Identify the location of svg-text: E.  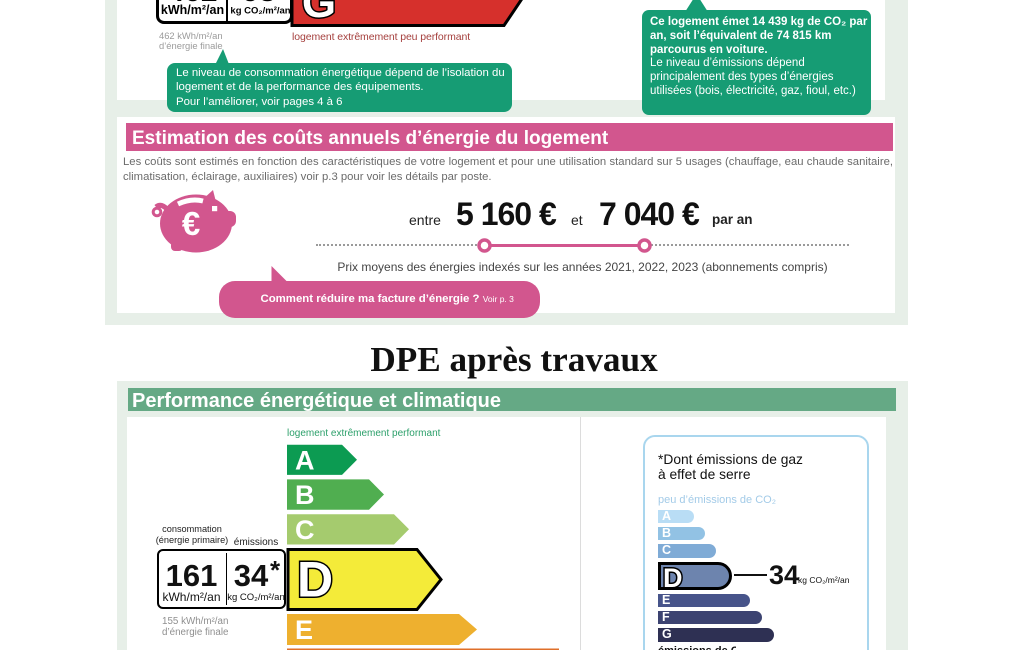
(304, 630).